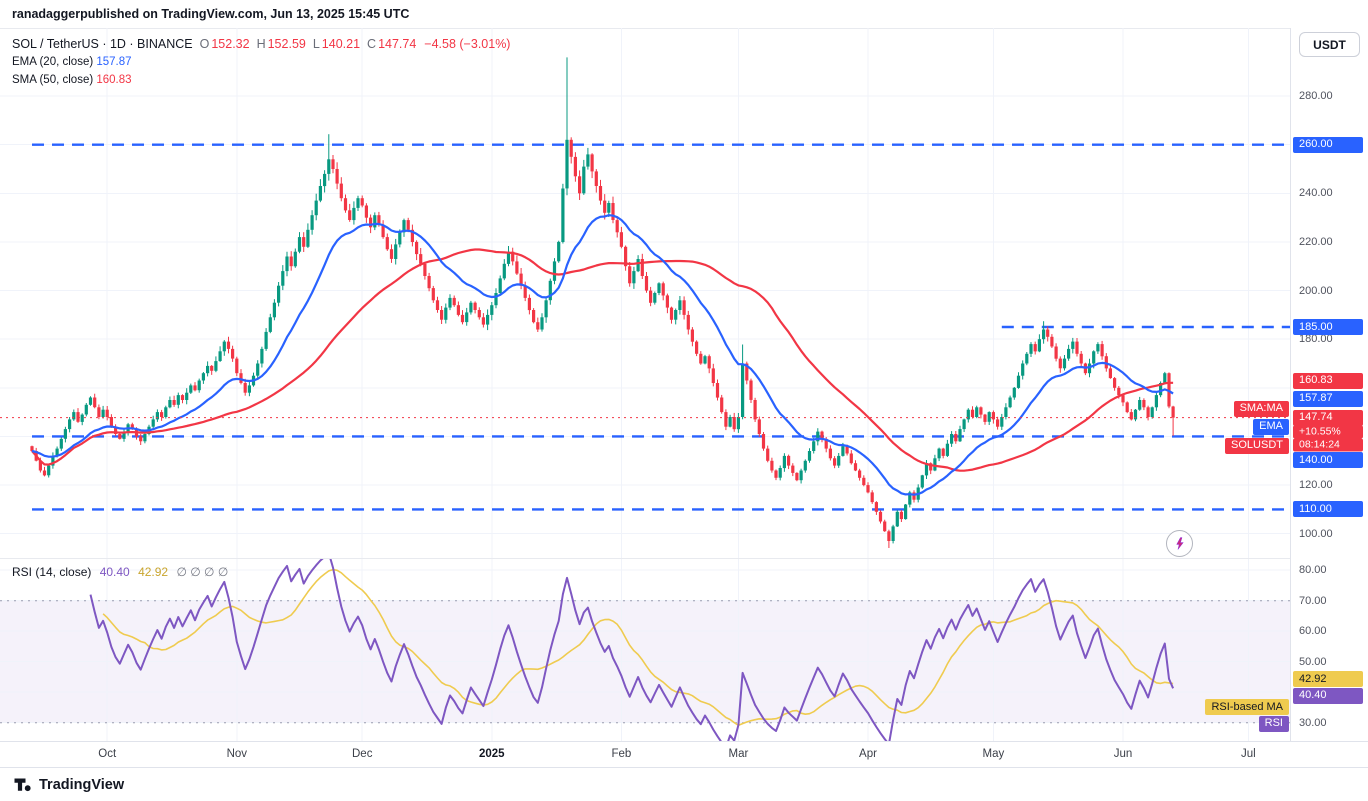  I want to click on rsi-value: 40.40, so click(114, 572).